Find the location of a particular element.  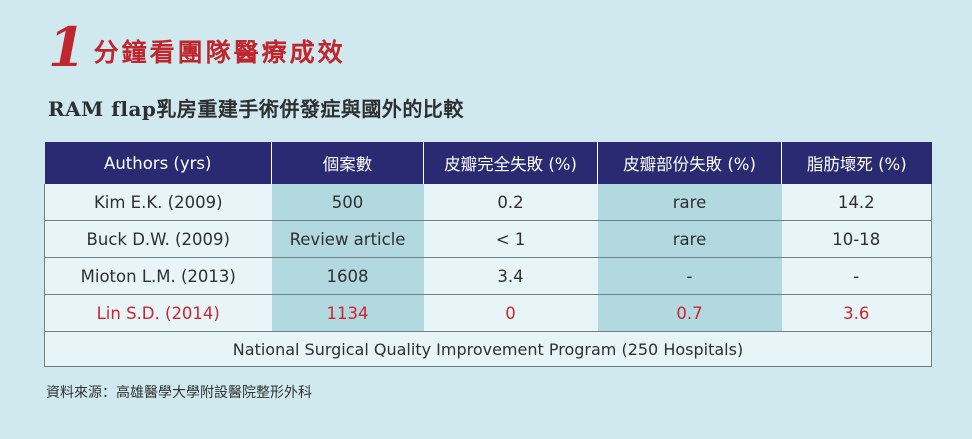

cell-cases: Review article is located at coordinates (347, 239).